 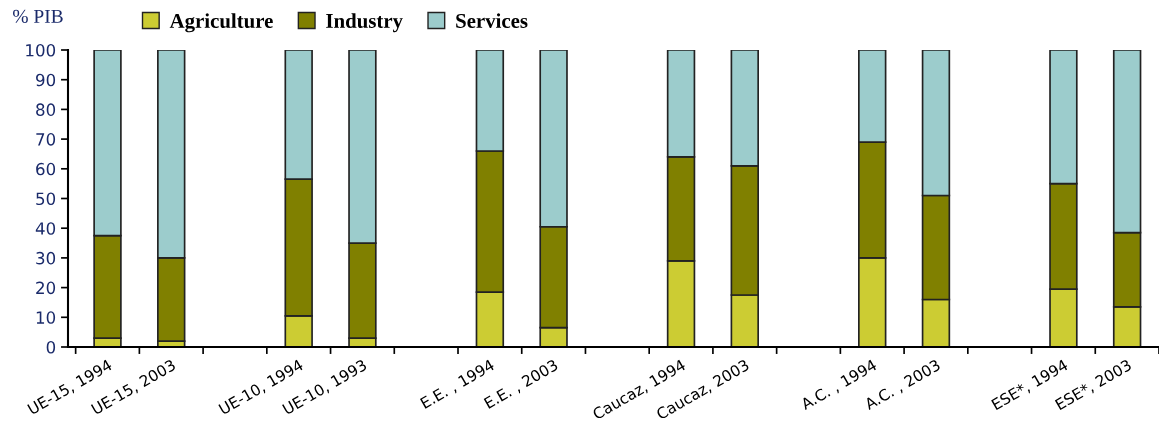 I want to click on y-tick-label: 30, so click(x=46, y=258).